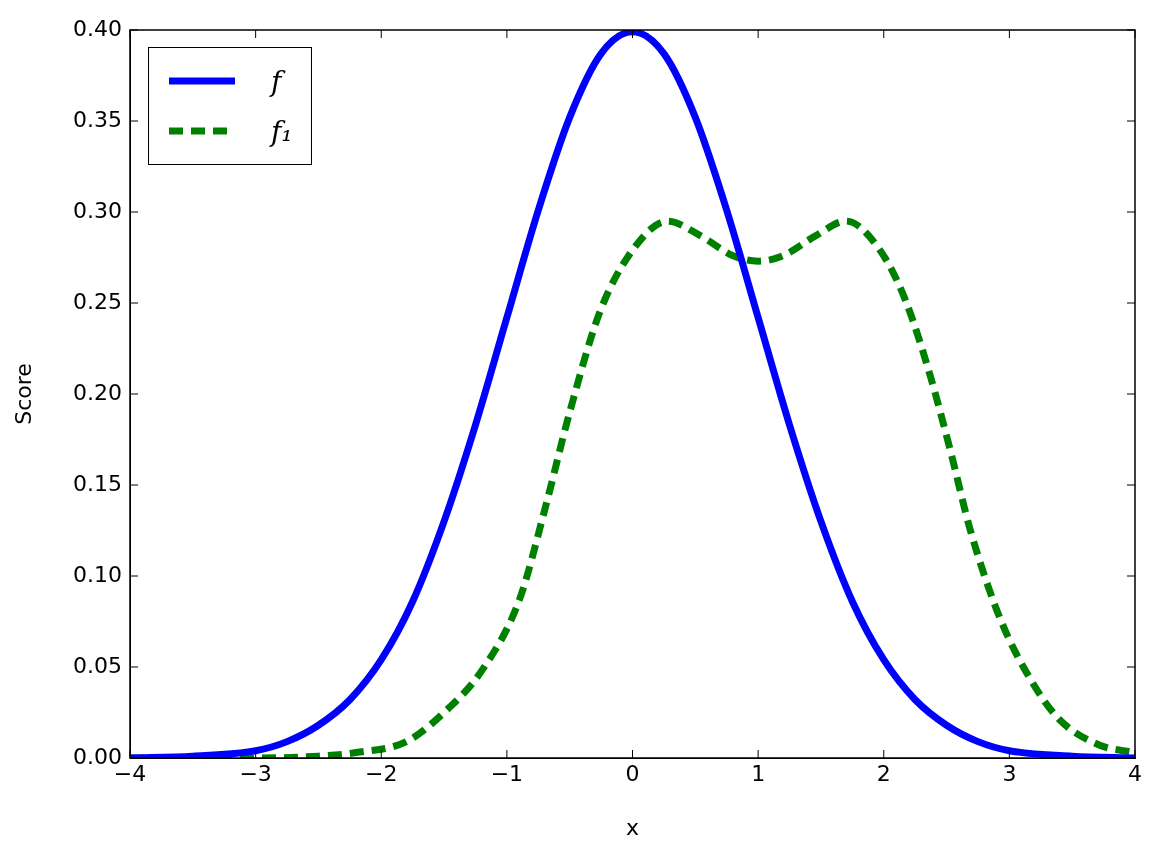  What do you see at coordinates (97, 210) in the screenshot?
I see `y-tick-label: 0.30` at bounding box center [97, 210].